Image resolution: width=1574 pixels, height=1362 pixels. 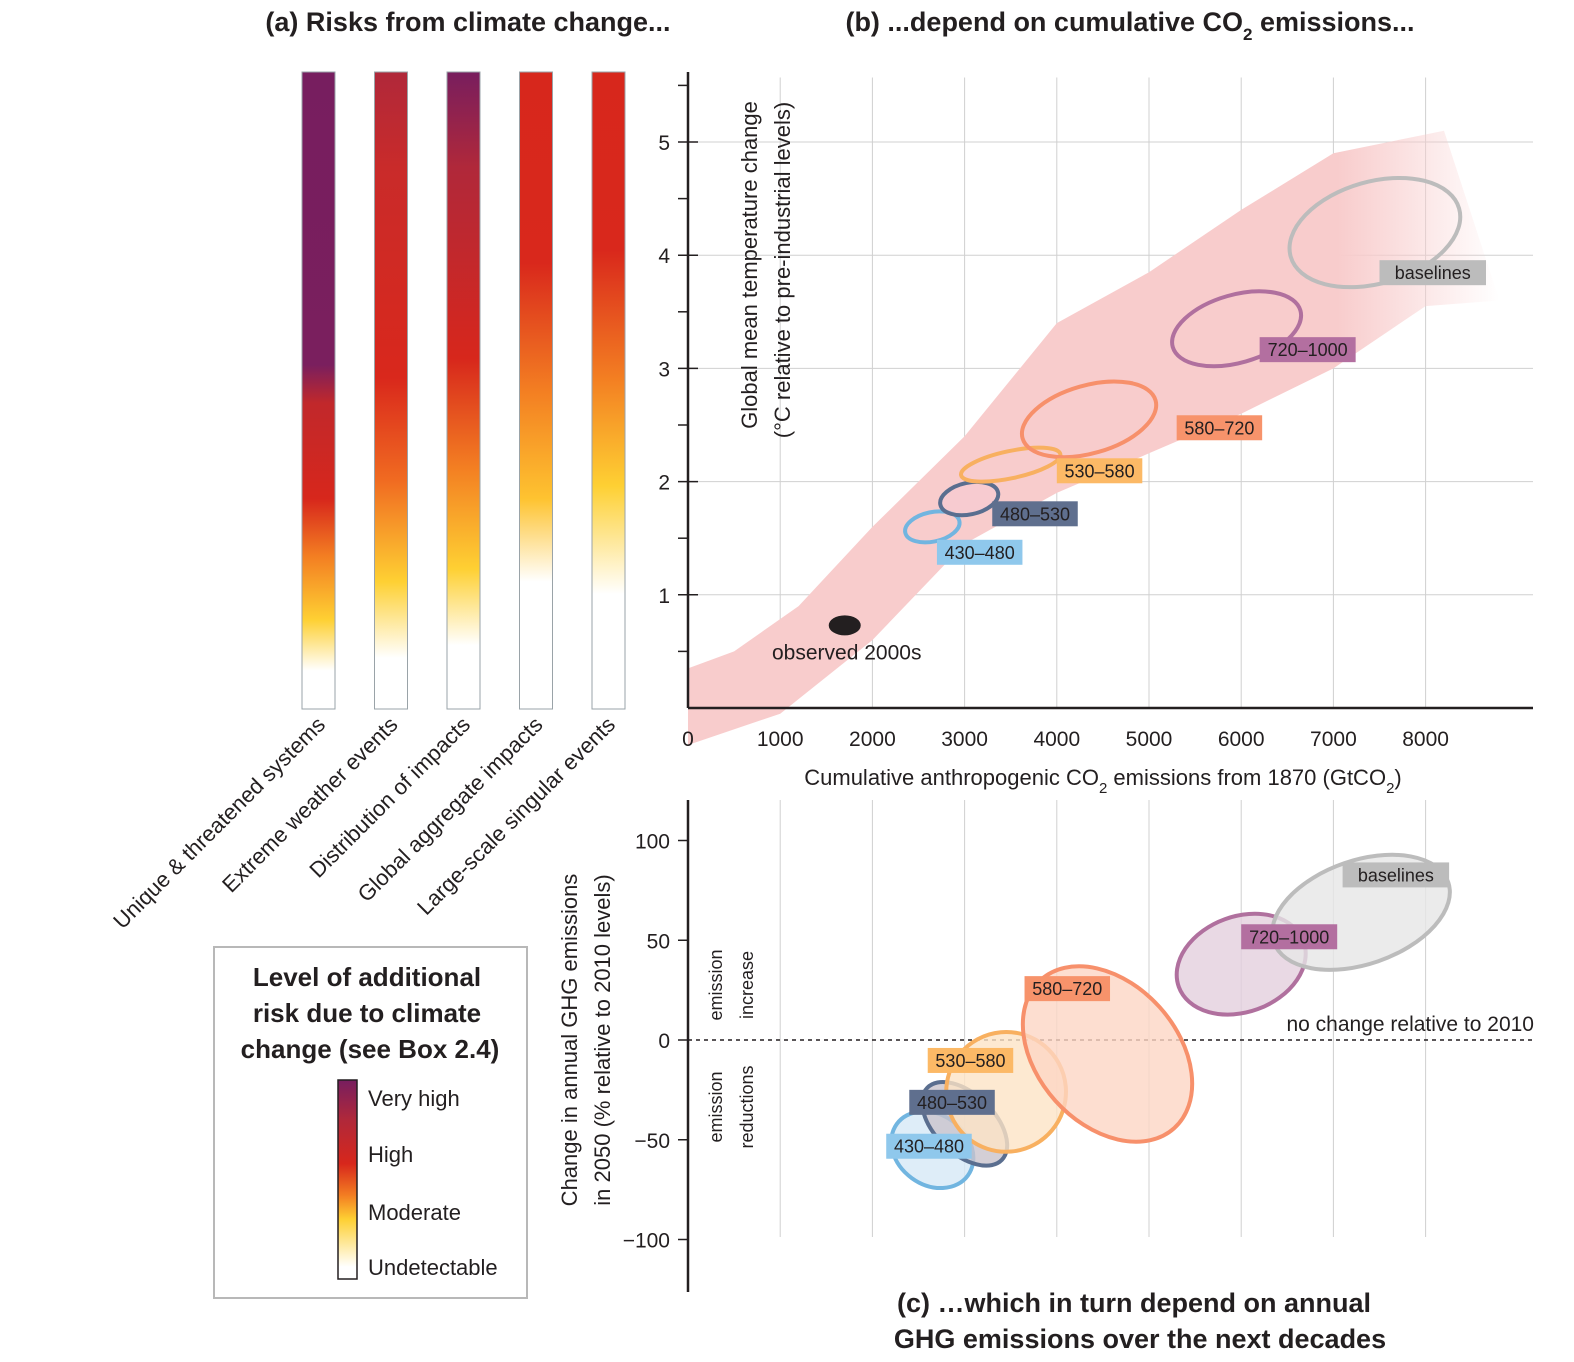 What do you see at coordinates (608, 390) in the screenshot?
I see `risk-bar-large-scale-singular-events` at bounding box center [608, 390].